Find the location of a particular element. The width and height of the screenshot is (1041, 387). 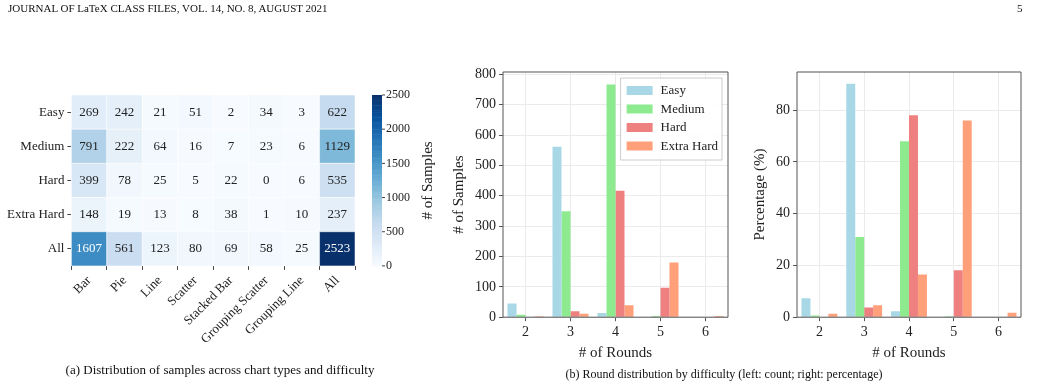

y-tick-label: 20 is located at coordinates (783, 265).